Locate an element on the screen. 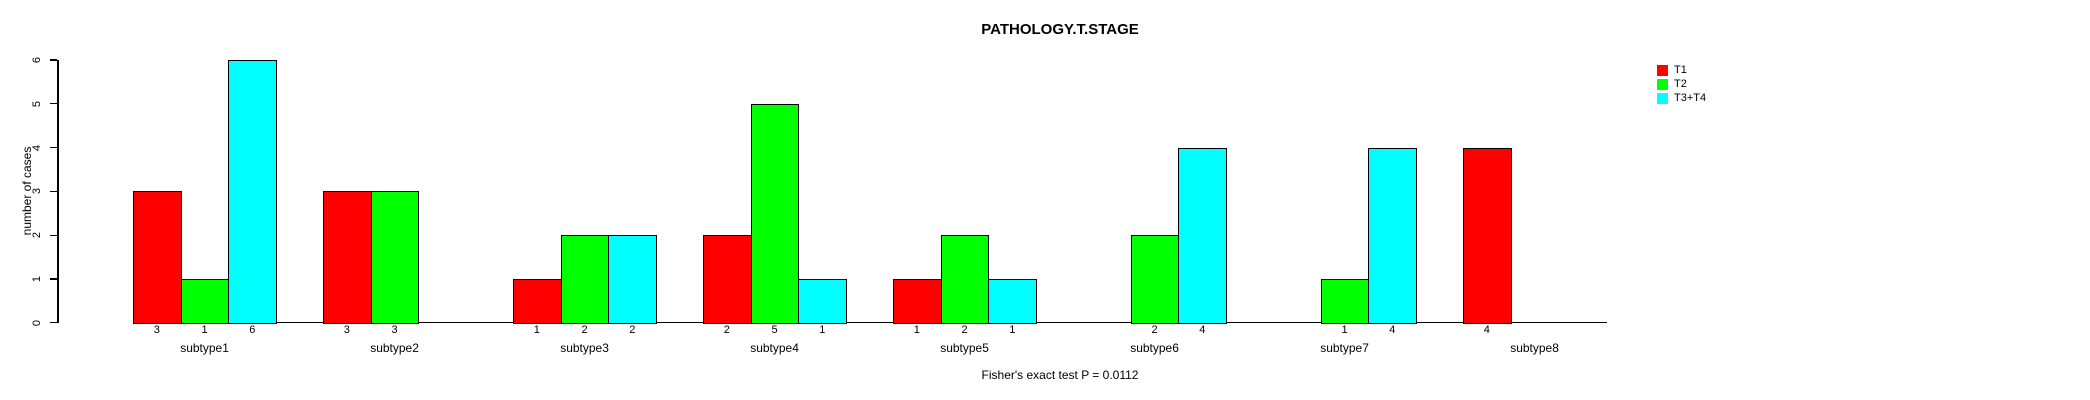  y-axis-tick-label: 4 is located at coordinates (37, 147).